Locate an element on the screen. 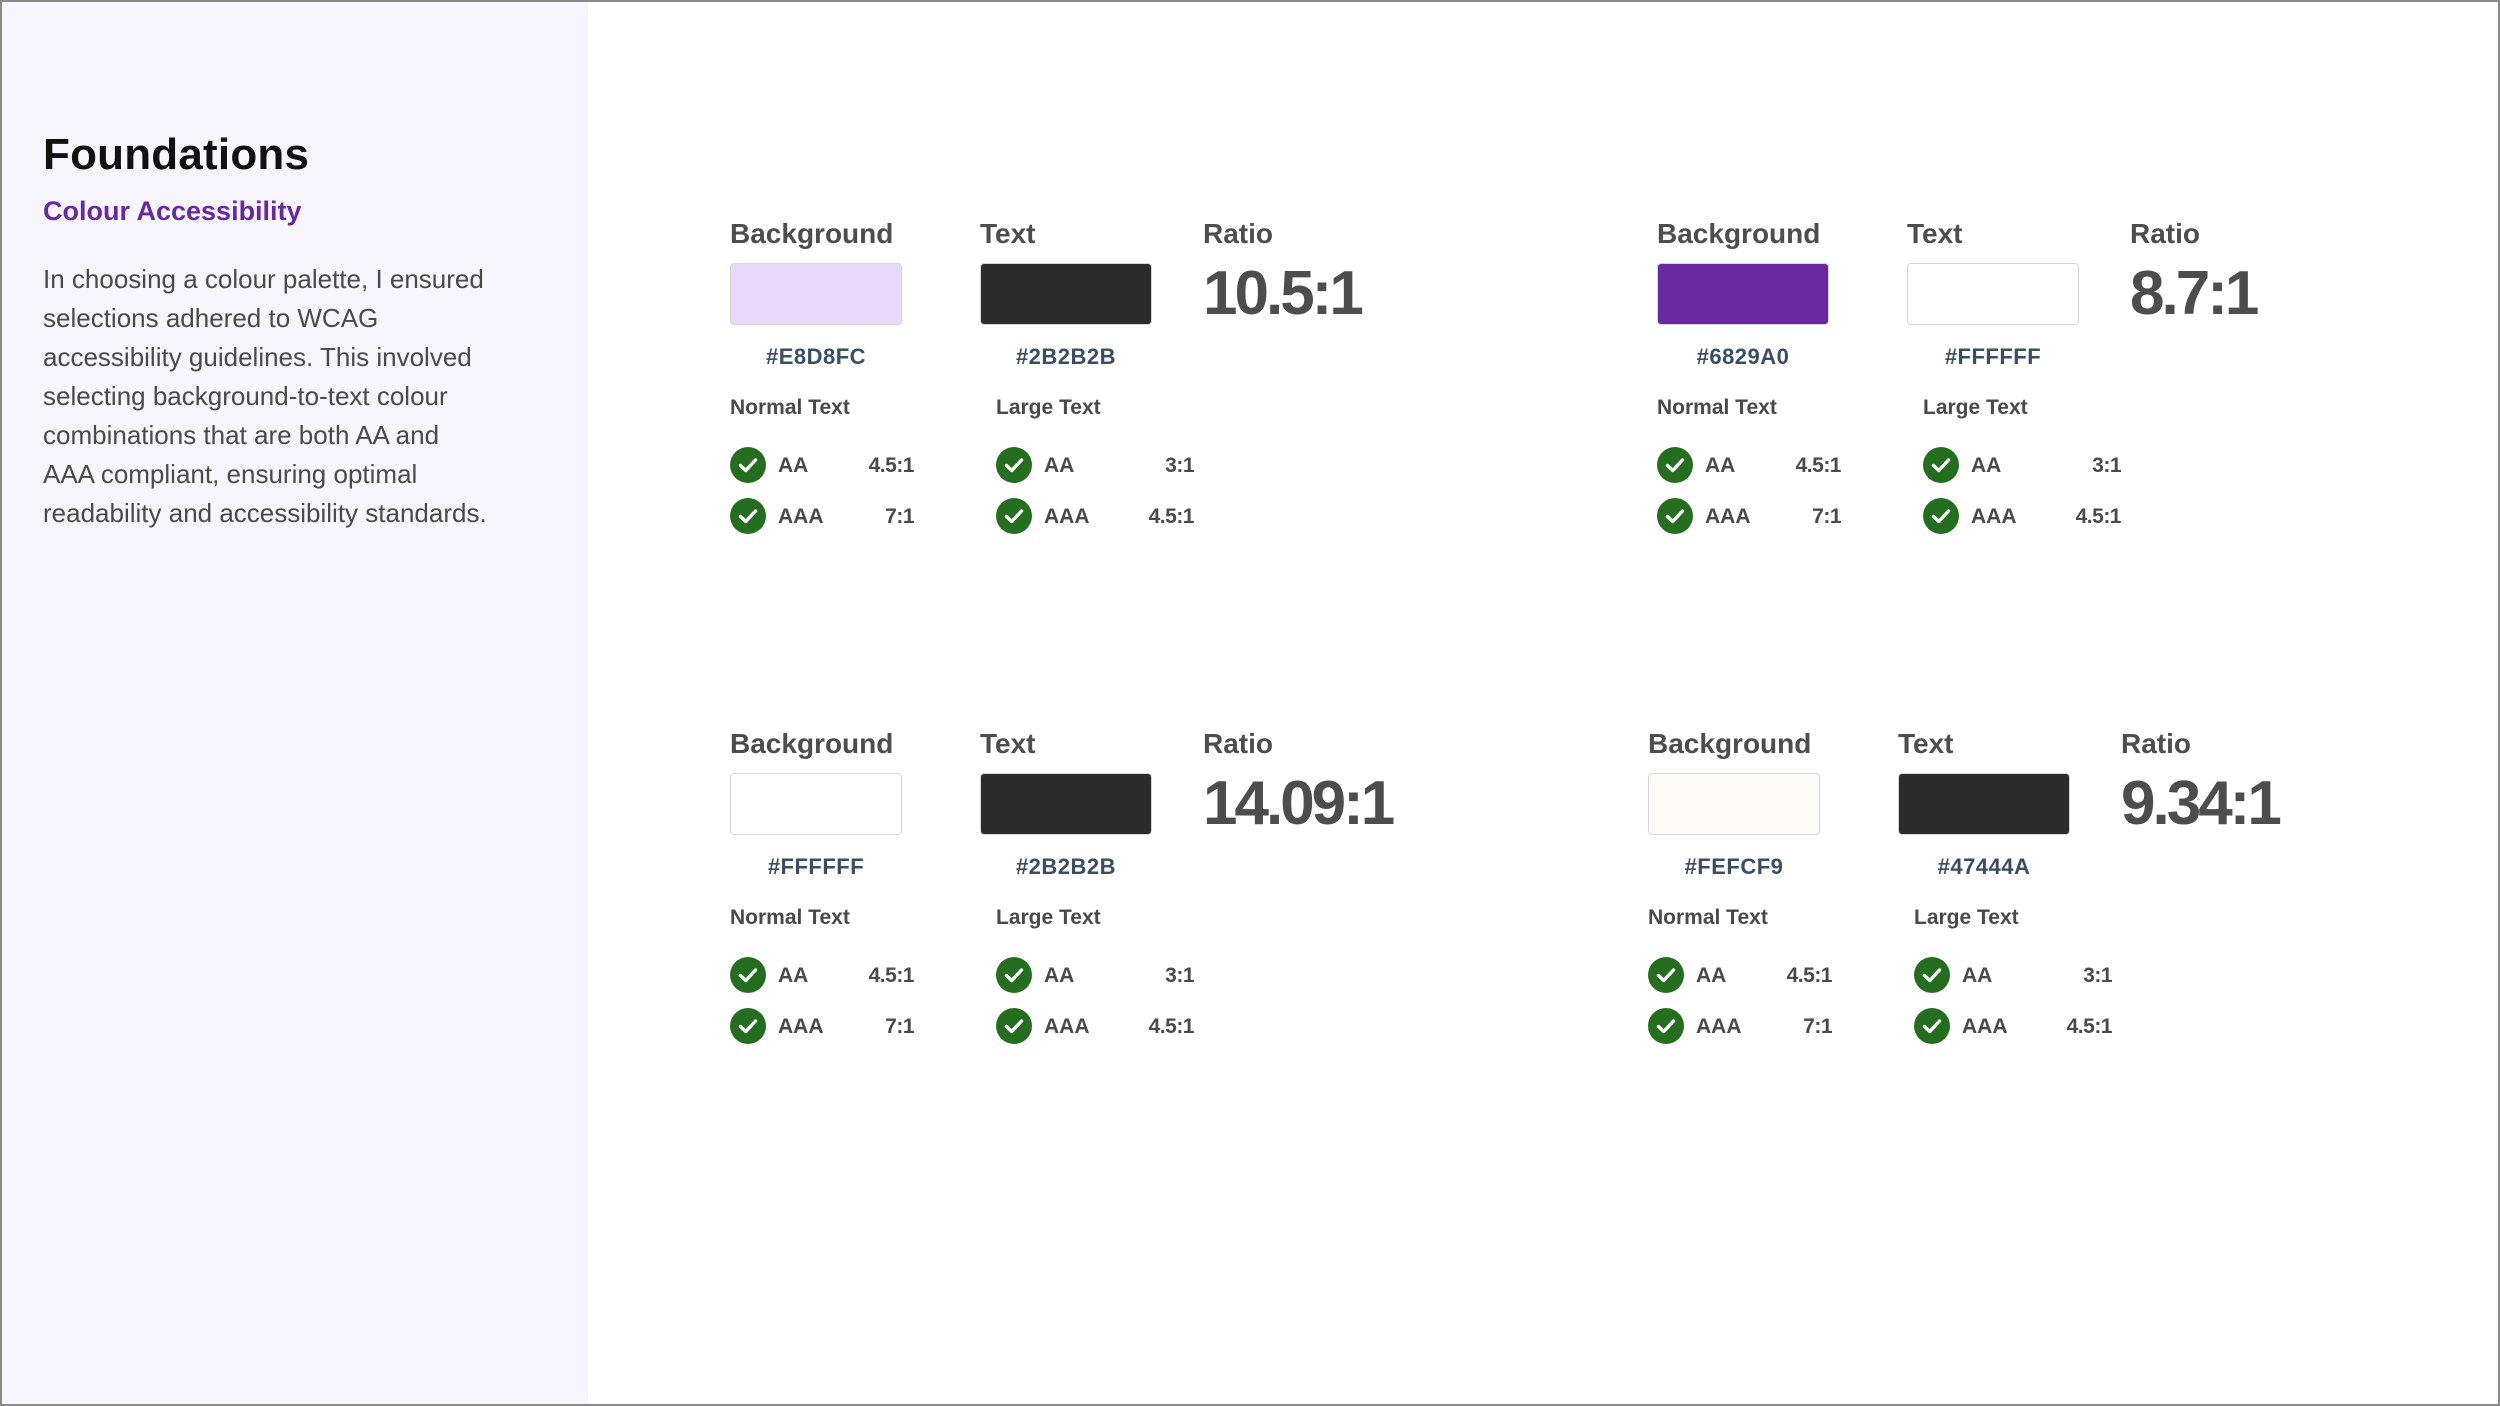 This screenshot has height=1406, width=2500. text-hex: #FFFFFF is located at coordinates (1993, 356).